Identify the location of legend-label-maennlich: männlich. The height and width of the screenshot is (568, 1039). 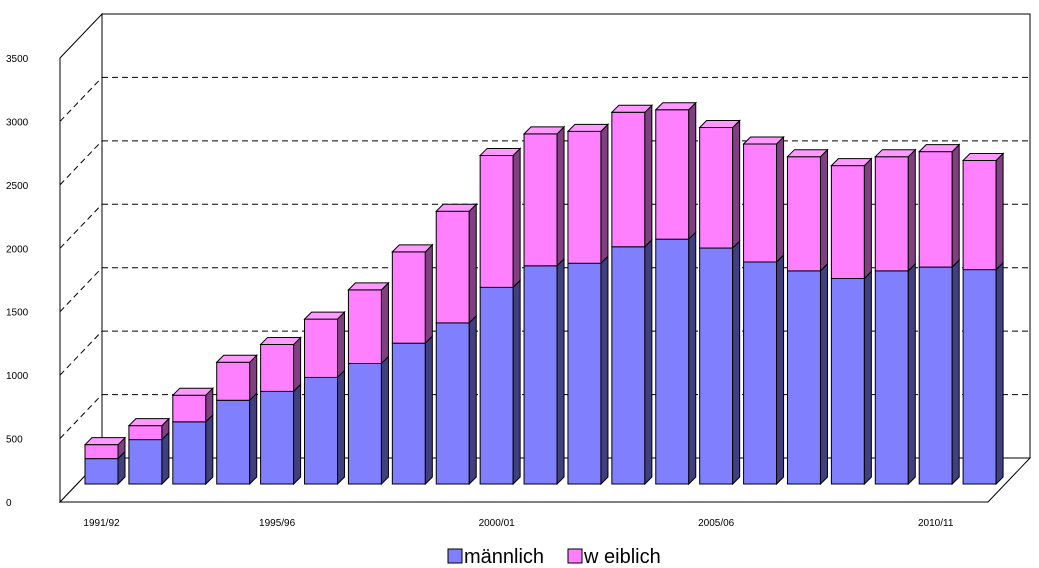
(504, 557).